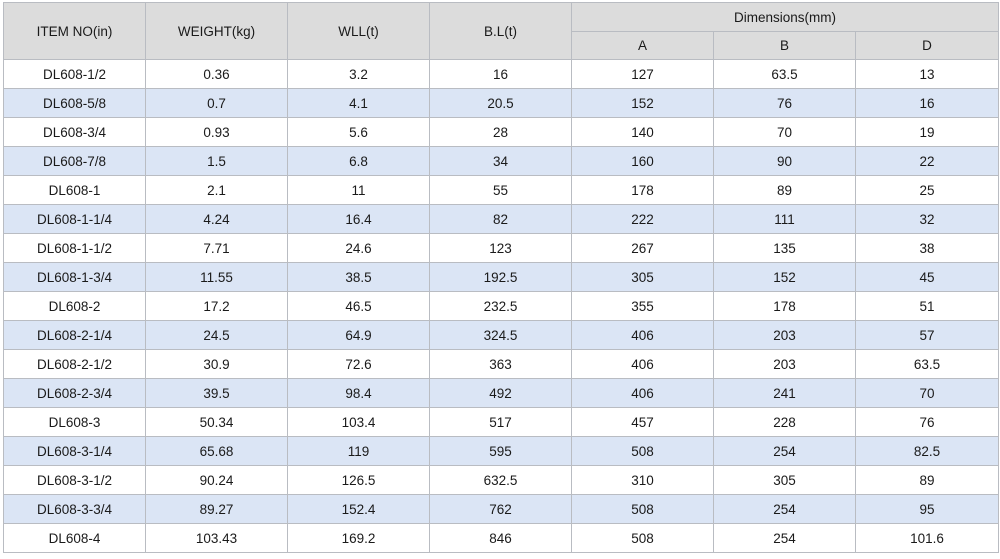 The height and width of the screenshot is (559, 1000). Describe the element at coordinates (927, 103) in the screenshot. I see `cell-dim-d: 16` at that location.